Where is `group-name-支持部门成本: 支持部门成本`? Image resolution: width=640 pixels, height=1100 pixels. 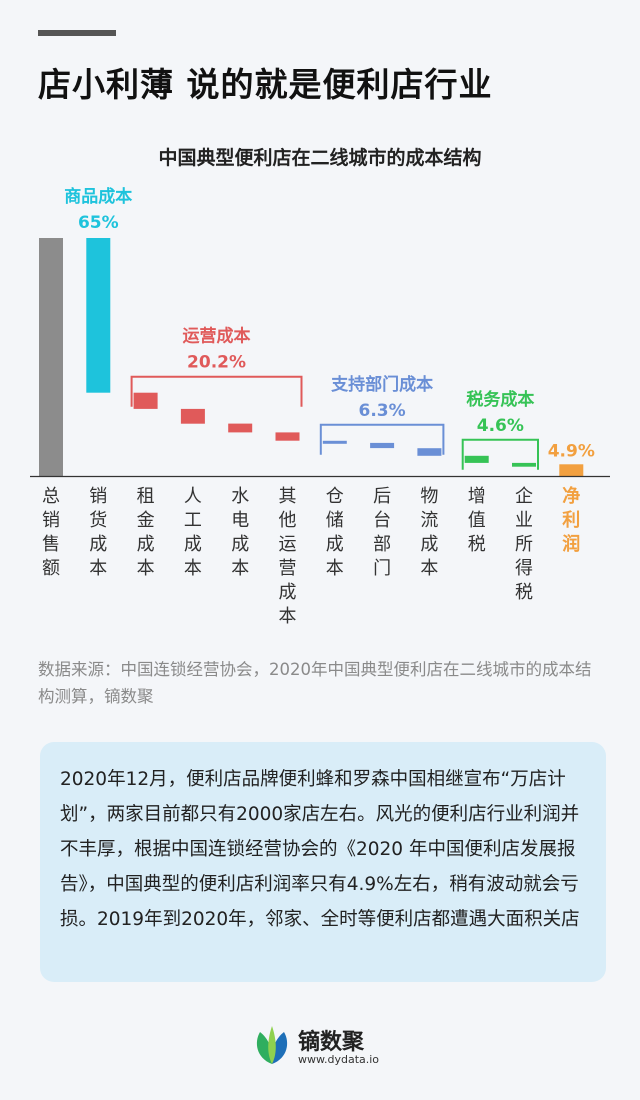 group-name-支持部门成本: 支持部门成本 is located at coordinates (382, 384).